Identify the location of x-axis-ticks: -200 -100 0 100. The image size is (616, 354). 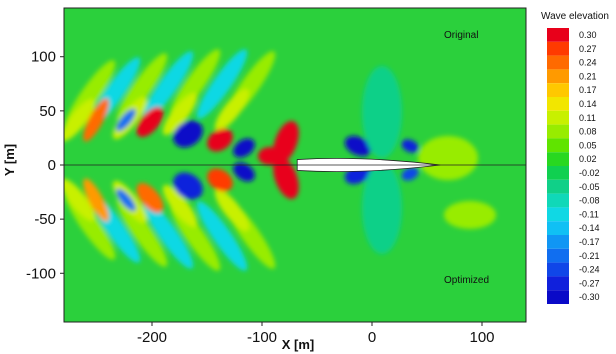
(316, 334).